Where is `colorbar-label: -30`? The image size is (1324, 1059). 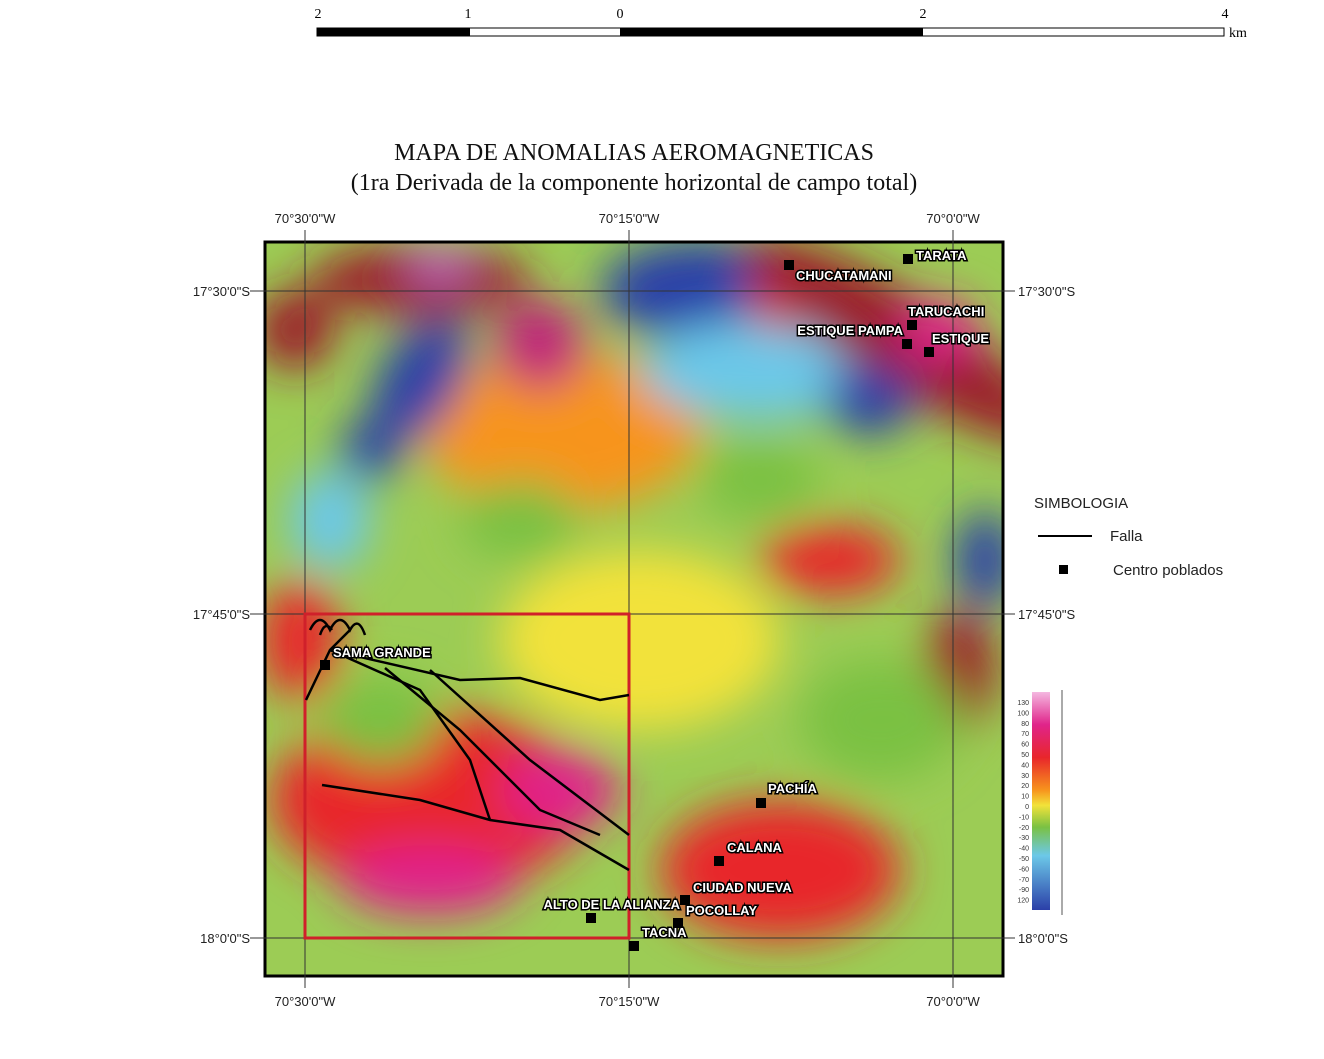 colorbar-label: -30 is located at coordinates (1024, 838).